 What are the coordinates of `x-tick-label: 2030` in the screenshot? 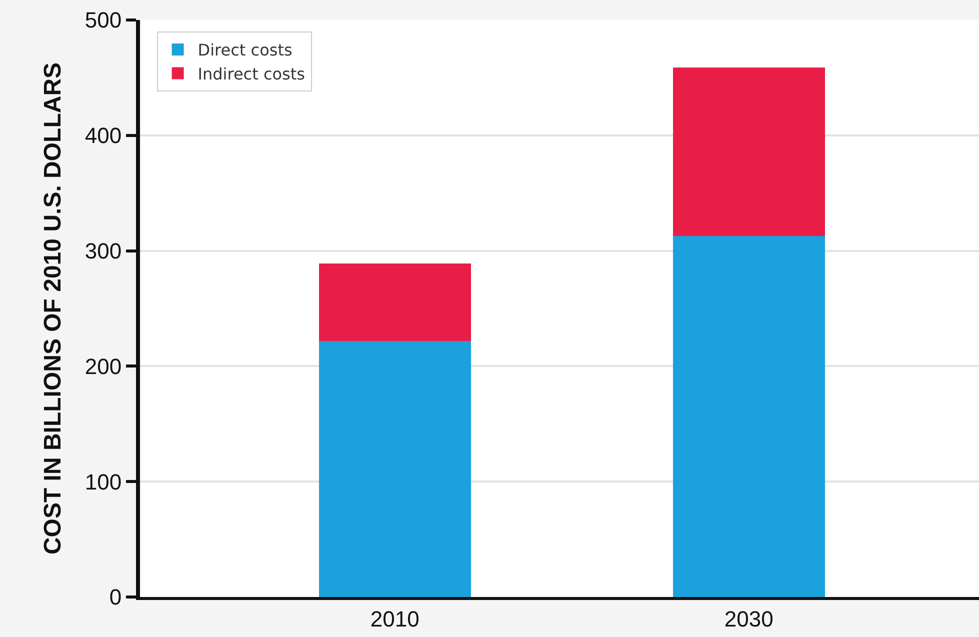 It's located at (749, 619).